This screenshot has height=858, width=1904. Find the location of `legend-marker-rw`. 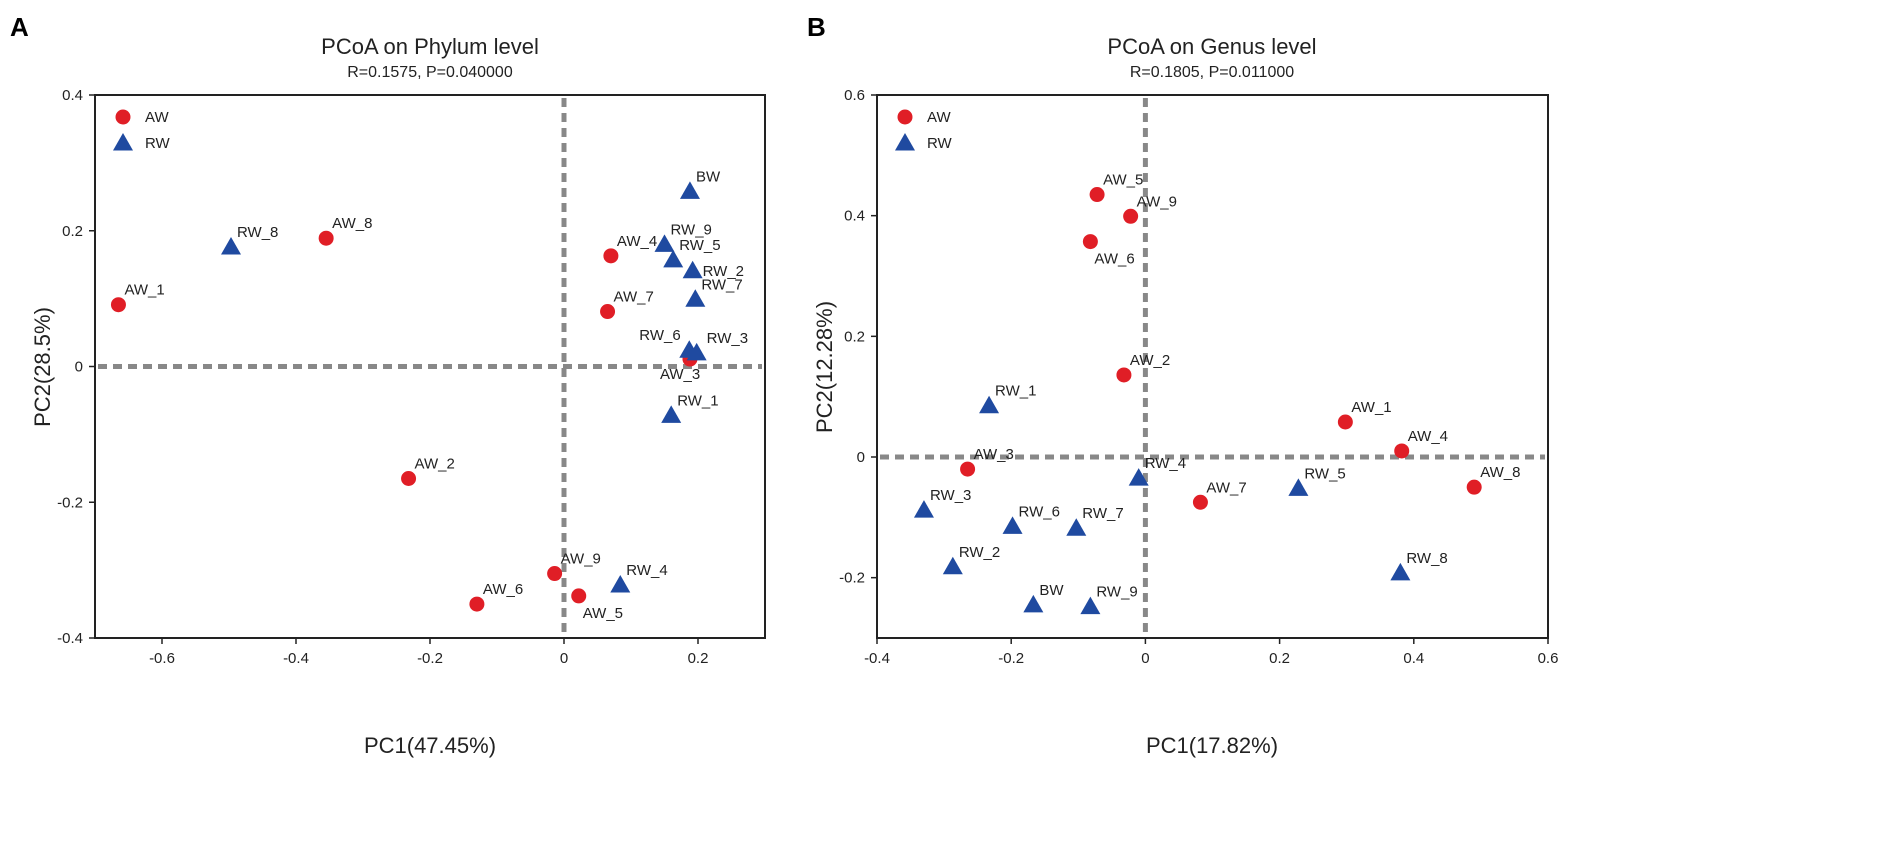

legend-marker-rw is located at coordinates (123, 142).